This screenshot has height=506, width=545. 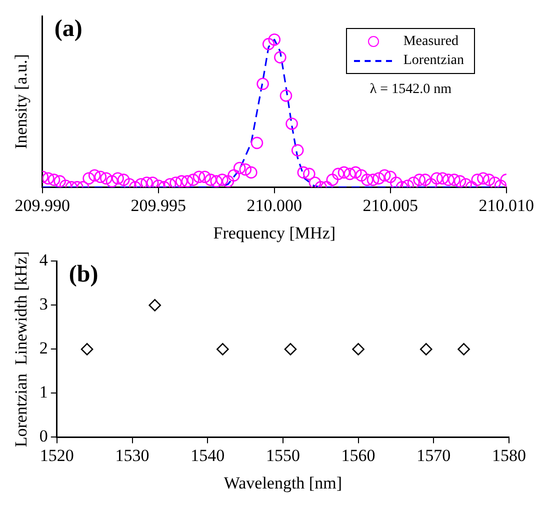 What do you see at coordinates (433, 455) in the screenshot?
I see `x-tick-label: 1570` at bounding box center [433, 455].